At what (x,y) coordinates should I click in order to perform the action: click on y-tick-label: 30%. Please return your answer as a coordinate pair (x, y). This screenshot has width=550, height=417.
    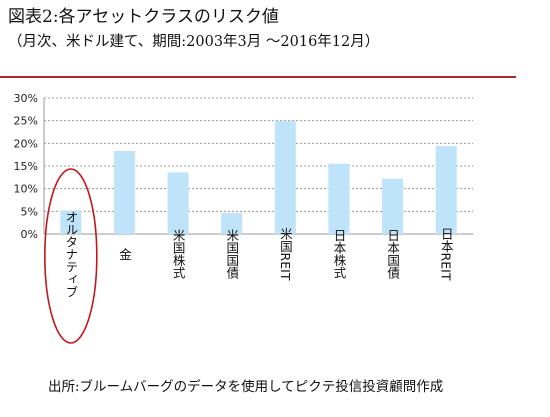
    Looking at the image, I should click on (26, 98).